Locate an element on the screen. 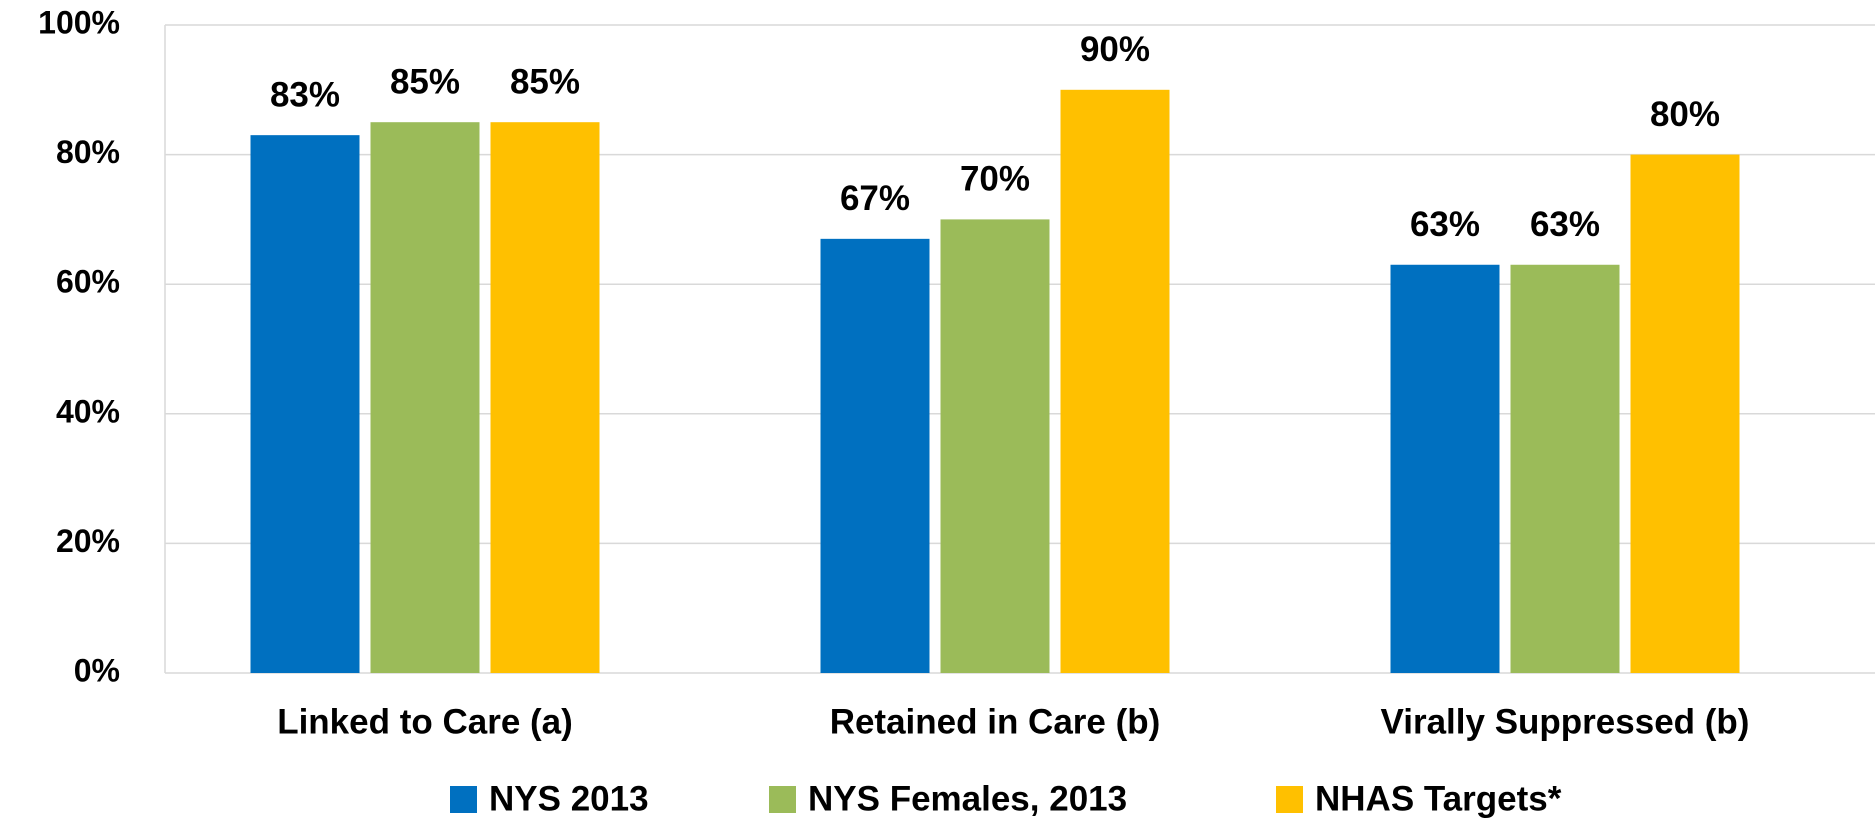  value-label: 90% is located at coordinates (1115, 49).